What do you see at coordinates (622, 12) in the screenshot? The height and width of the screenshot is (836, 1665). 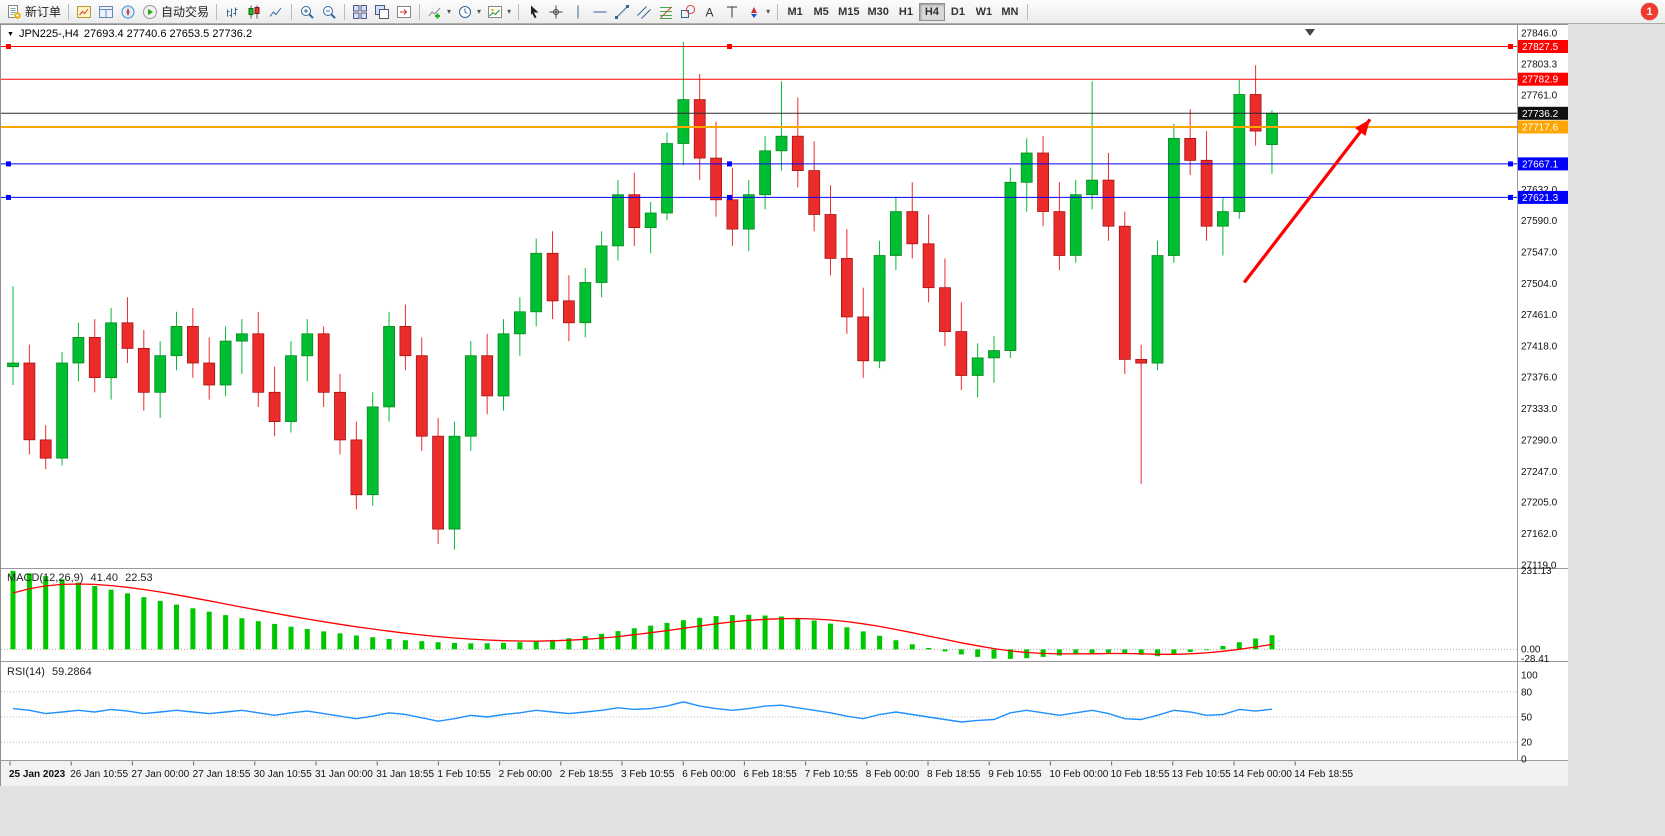 I see `trendline-tool-button` at bounding box center [622, 12].